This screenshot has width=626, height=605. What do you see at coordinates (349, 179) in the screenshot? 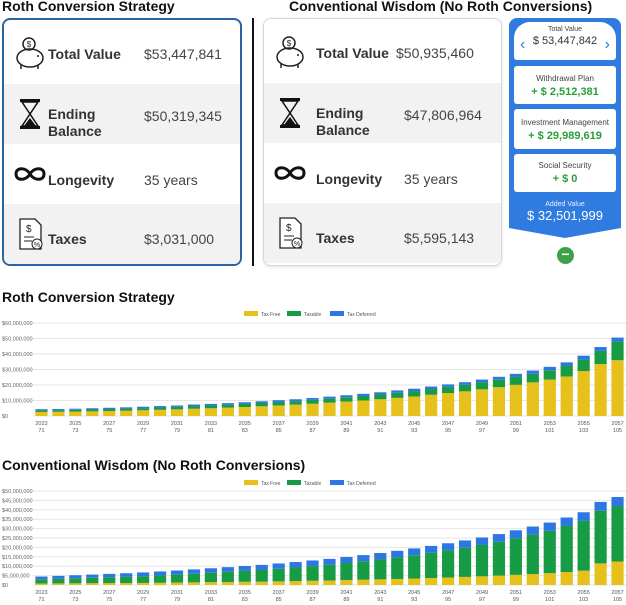
I see `label-longevity: Longevity` at bounding box center [349, 179].